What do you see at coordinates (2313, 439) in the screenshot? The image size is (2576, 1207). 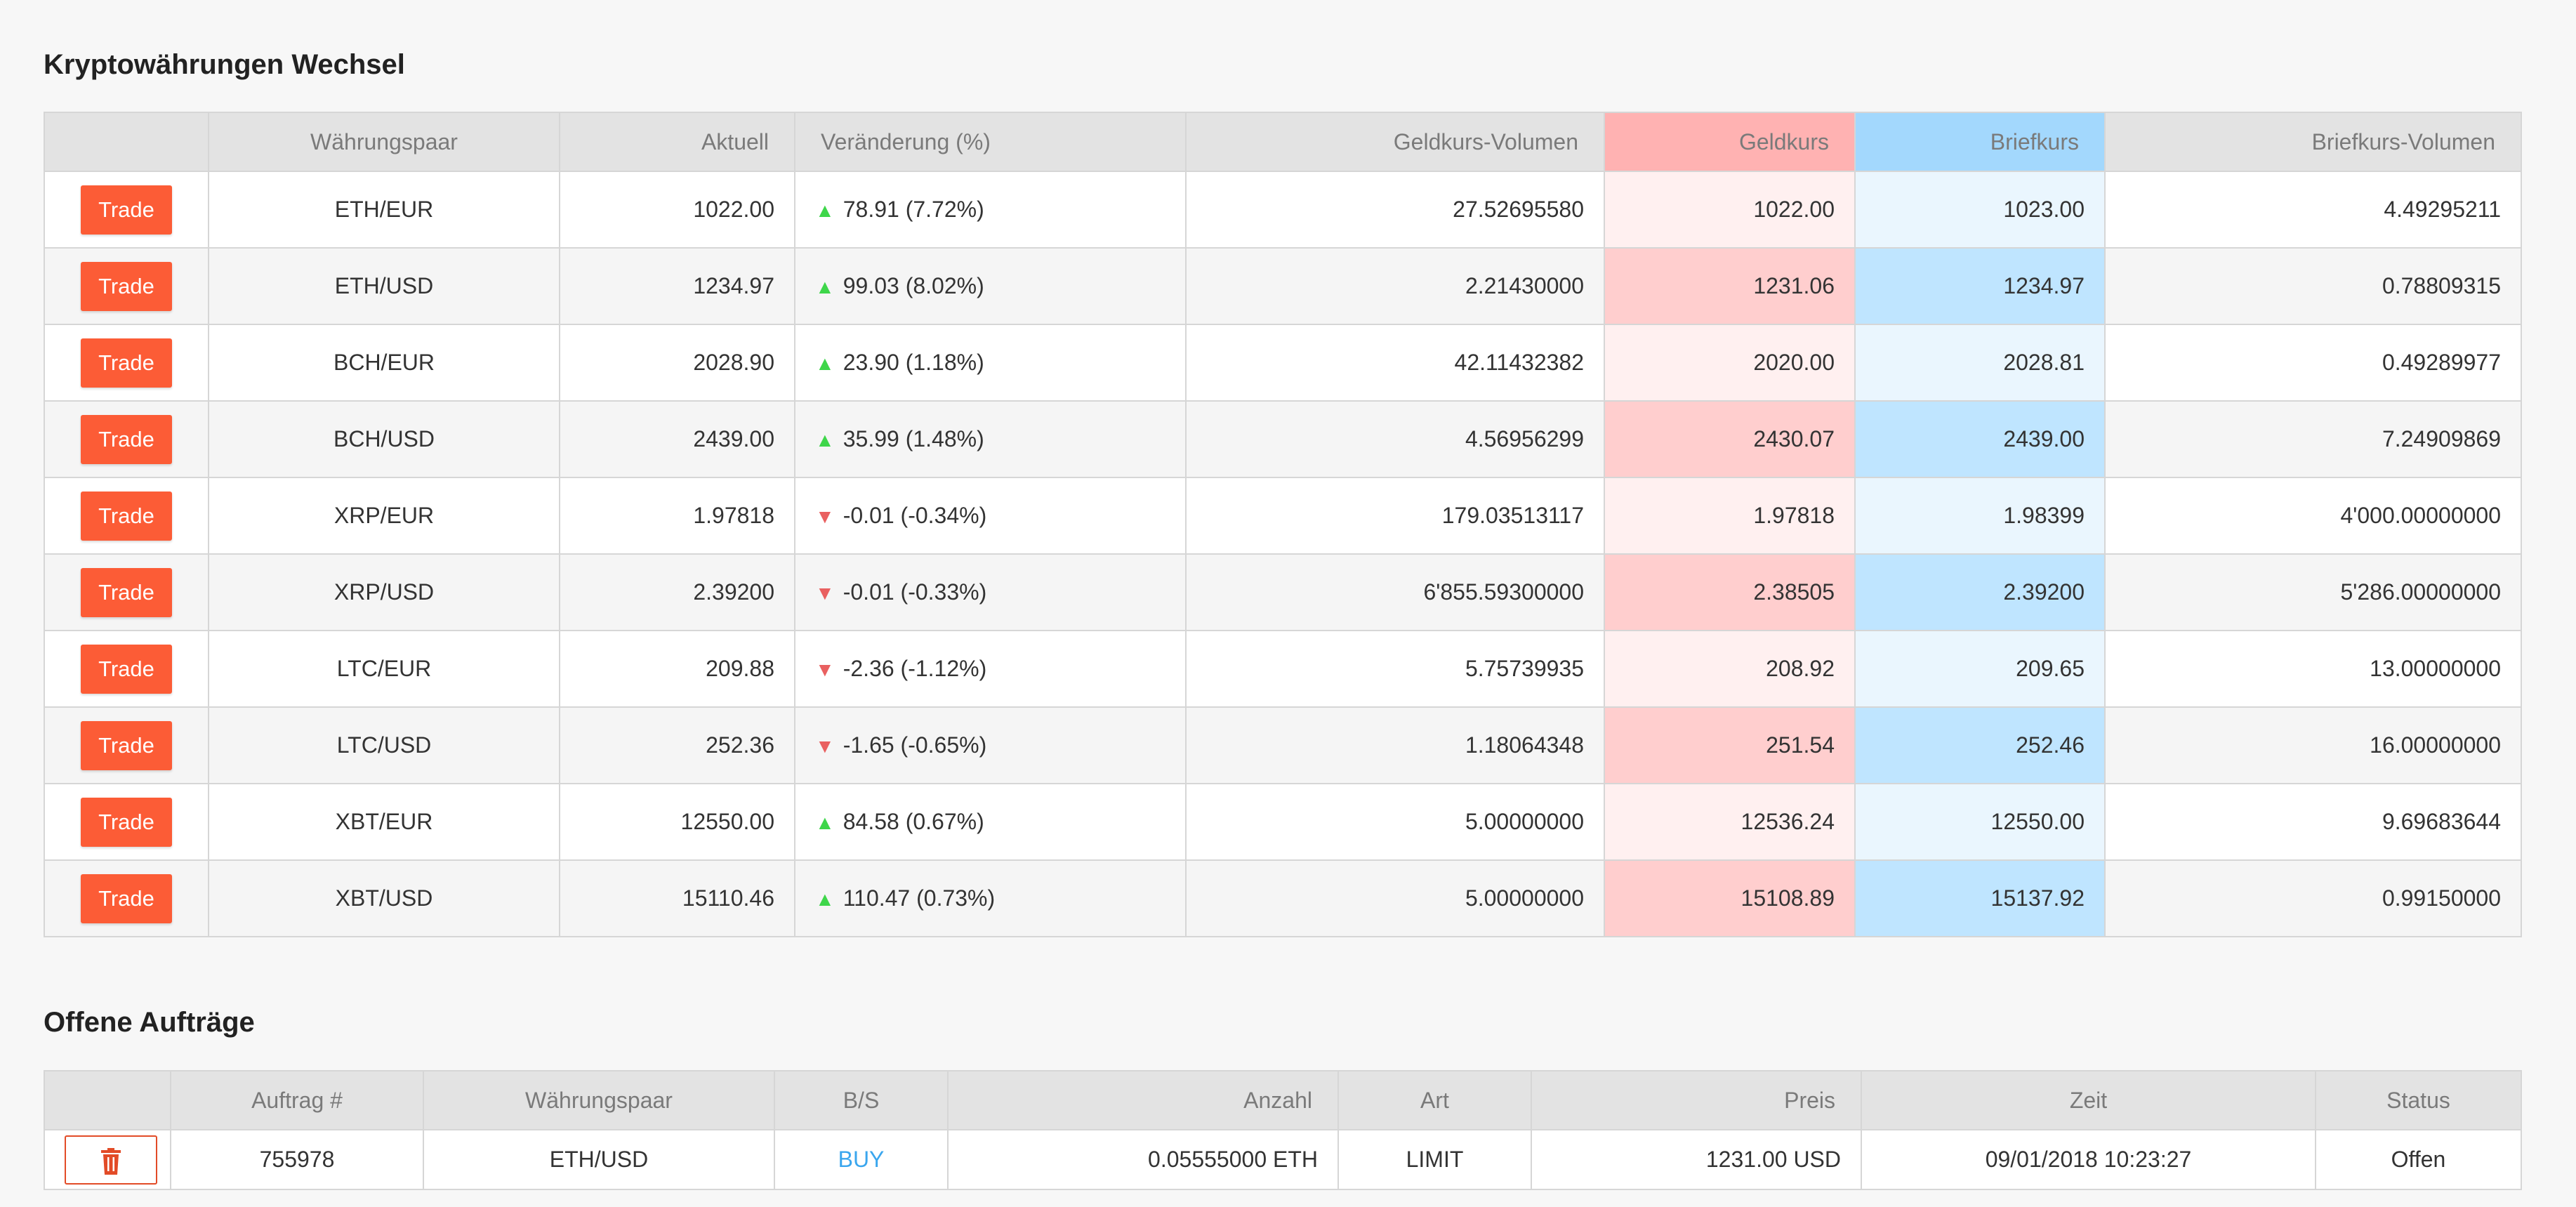 I see `ask-volume-cell: 7.24909869` at bounding box center [2313, 439].